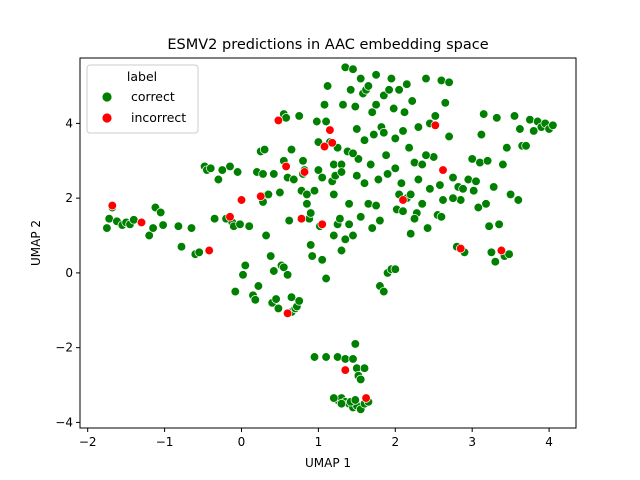 The width and height of the screenshot is (640, 480). What do you see at coordinates (64, 422) in the screenshot?
I see `y-tick-label: −4` at bounding box center [64, 422].